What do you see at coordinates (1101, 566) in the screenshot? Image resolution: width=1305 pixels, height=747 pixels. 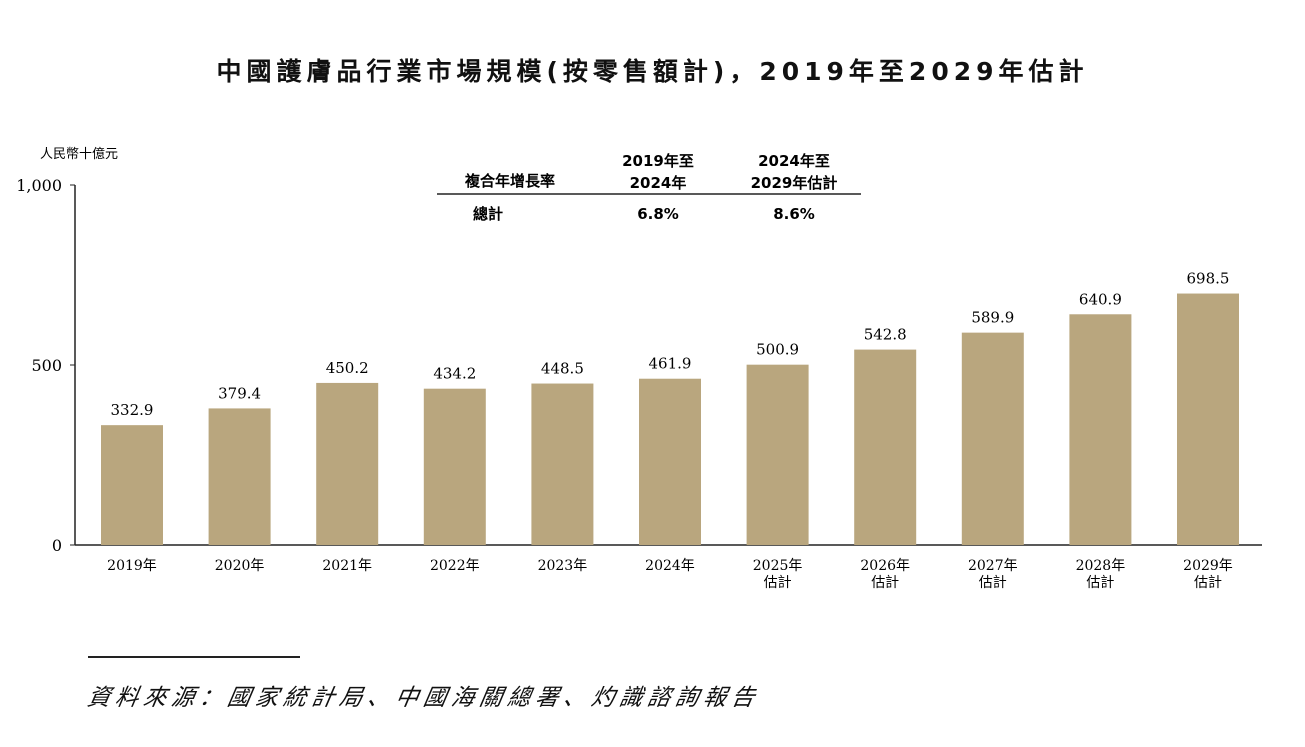 I see `x-tick-label: 2028年` at bounding box center [1101, 566].